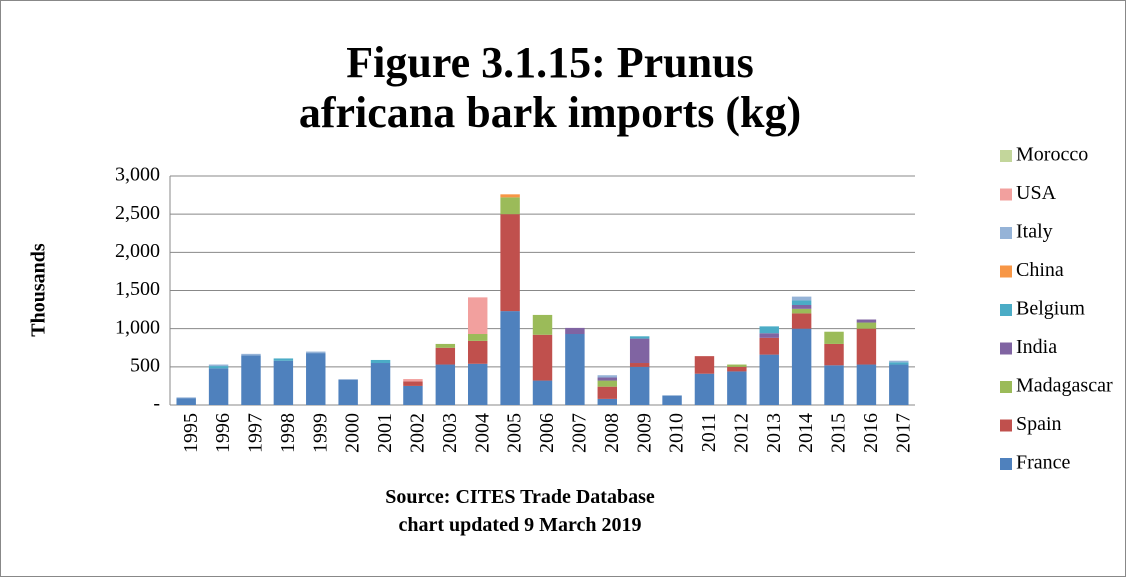 The image size is (1126, 577). Describe the element at coordinates (137, 327) in the screenshot. I see `y-tick-label: 1,000` at that location.